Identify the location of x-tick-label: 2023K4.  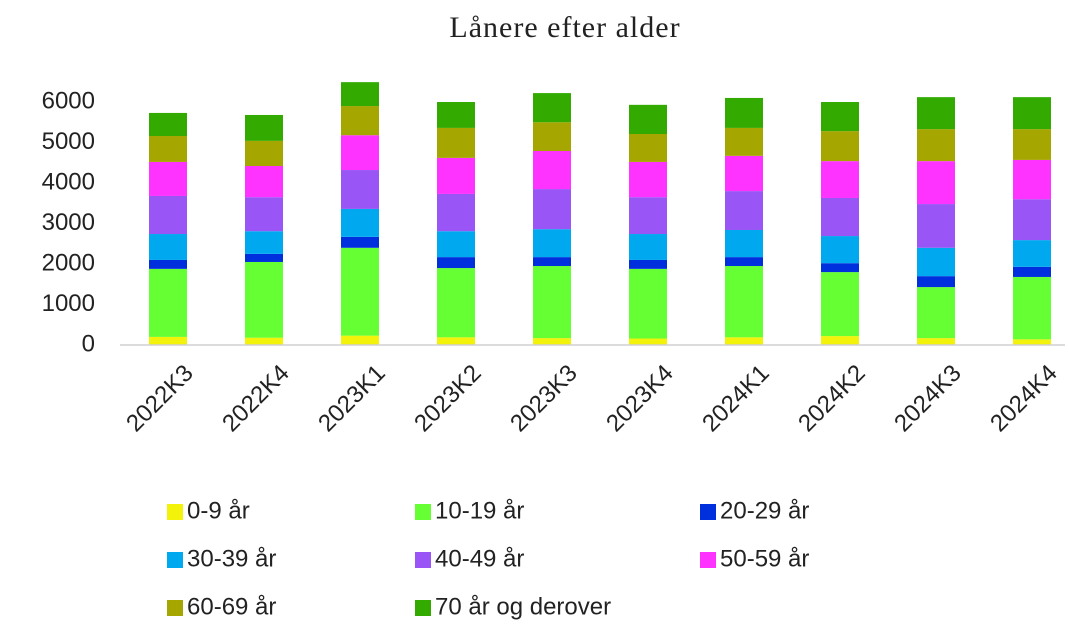
(640, 399).